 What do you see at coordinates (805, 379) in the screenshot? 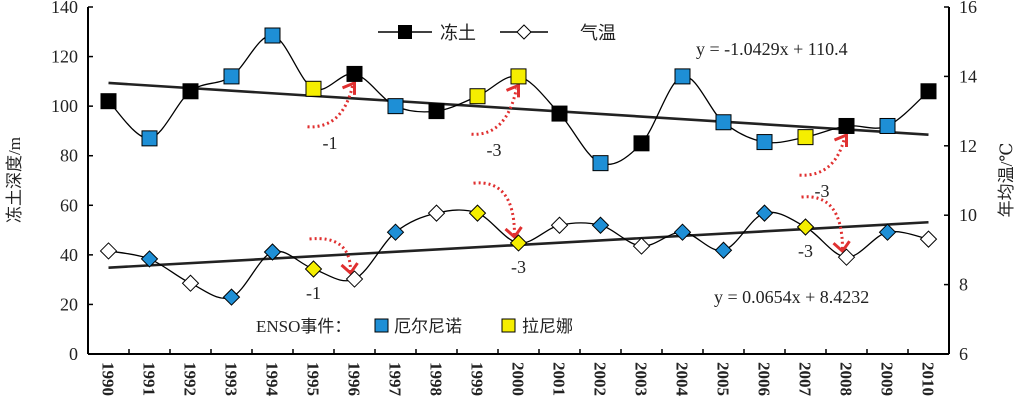
I see `x-tick-label: 2007` at bounding box center [805, 379].